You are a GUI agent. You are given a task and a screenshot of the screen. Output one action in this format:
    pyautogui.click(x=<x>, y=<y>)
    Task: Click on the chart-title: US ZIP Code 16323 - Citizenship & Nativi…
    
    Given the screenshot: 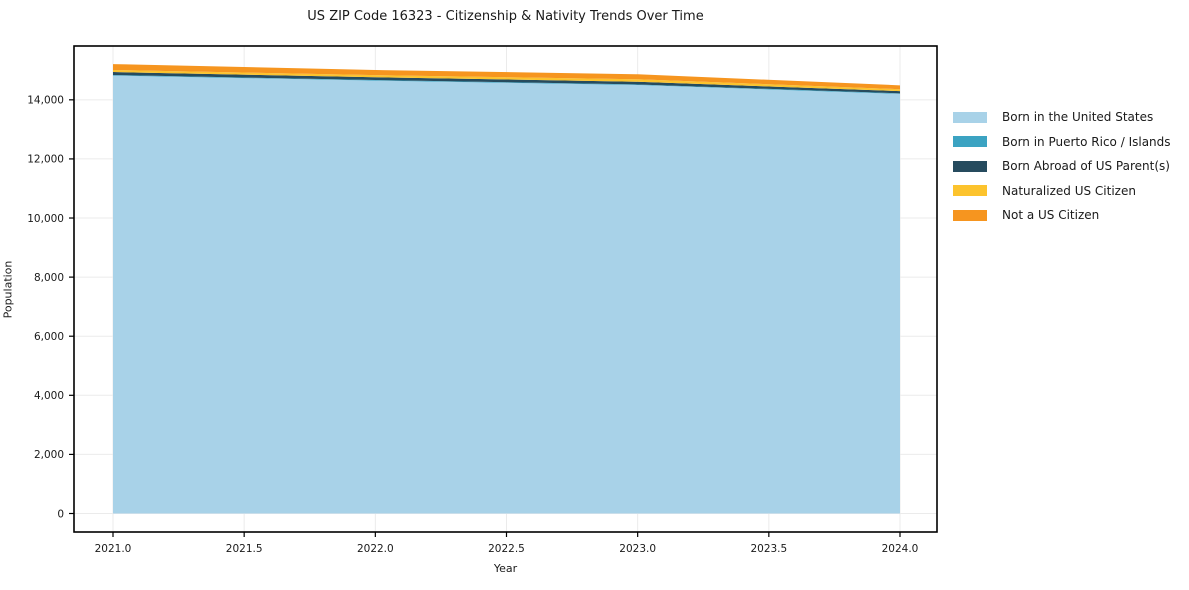 What is the action you would take?
    pyautogui.click(x=505, y=16)
    